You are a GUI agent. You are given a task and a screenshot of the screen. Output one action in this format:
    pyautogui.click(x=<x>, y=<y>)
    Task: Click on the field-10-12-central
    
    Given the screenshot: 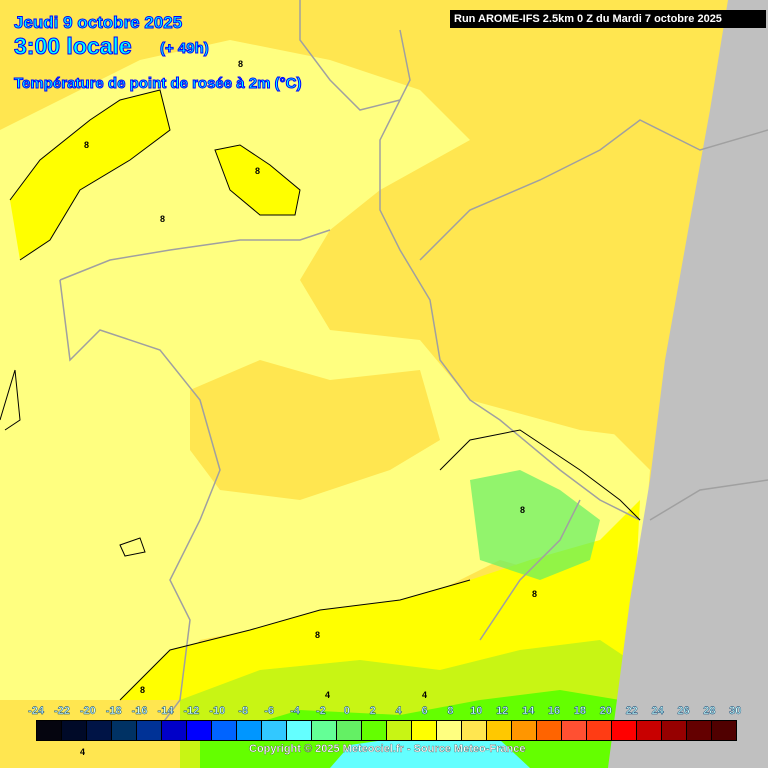 What is the action you would take?
    pyautogui.click(x=315, y=430)
    